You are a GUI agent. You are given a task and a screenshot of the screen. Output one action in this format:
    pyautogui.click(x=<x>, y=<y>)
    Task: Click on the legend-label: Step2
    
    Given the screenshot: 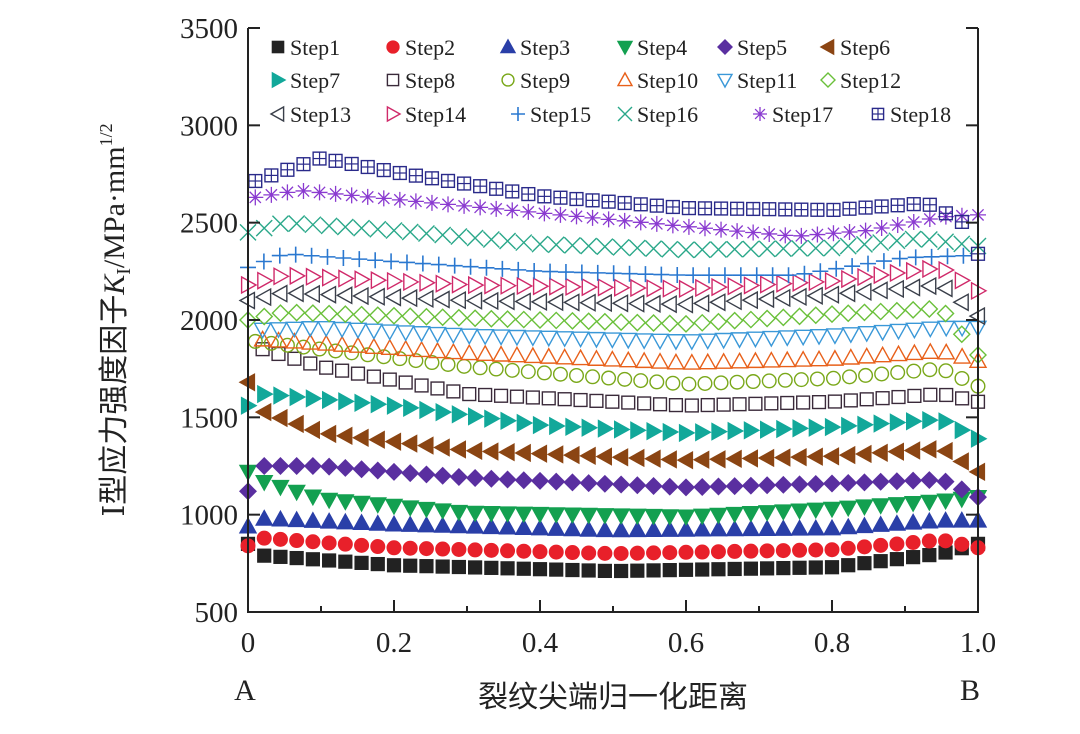 What is the action you would take?
    pyautogui.click(x=430, y=47)
    